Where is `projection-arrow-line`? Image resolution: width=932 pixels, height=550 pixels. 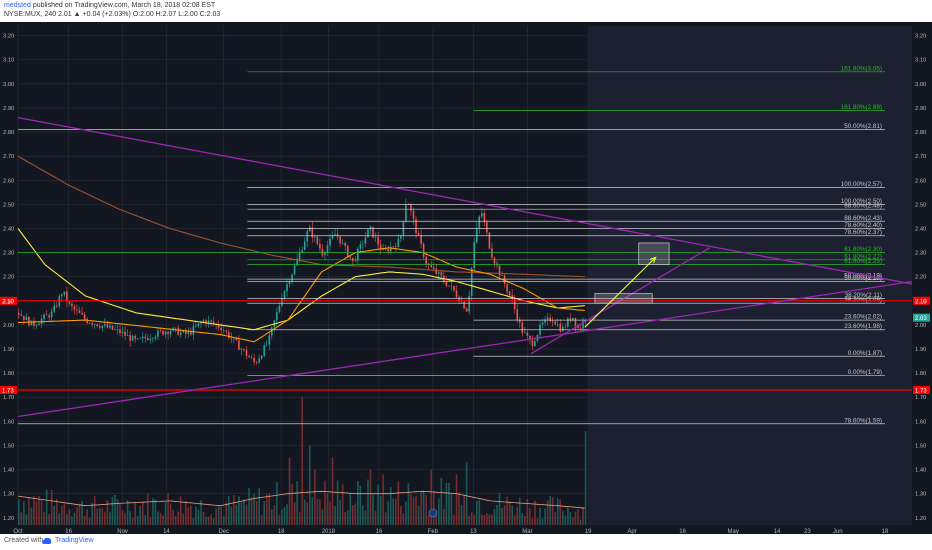 projection-arrow-line is located at coordinates (620, 292).